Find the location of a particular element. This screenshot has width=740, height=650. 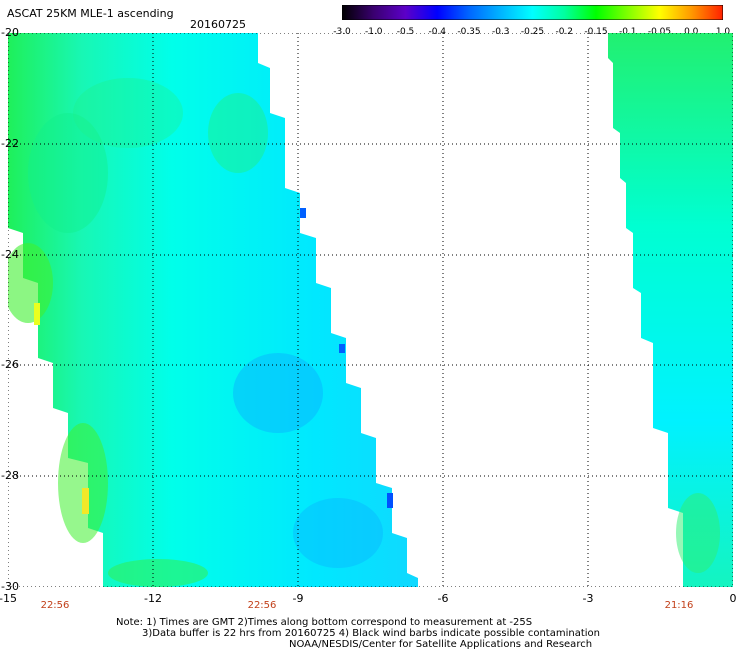

colorbar-ramp is located at coordinates (532, 12).